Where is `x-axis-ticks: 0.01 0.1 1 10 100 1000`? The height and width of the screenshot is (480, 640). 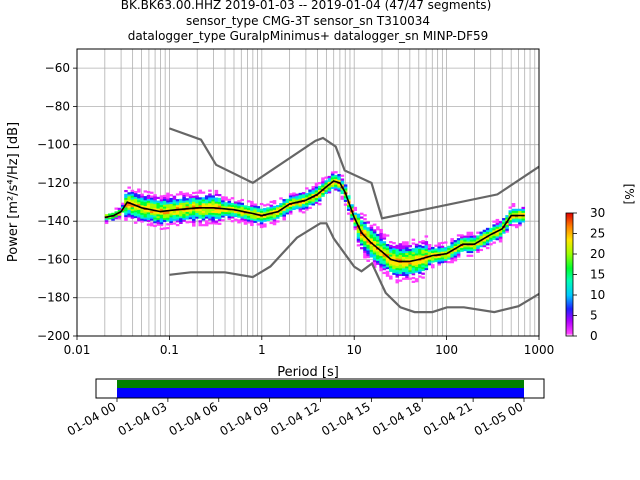 x-axis-ticks: 0.01 0.1 1 10 100 1000 is located at coordinates (309, 346).